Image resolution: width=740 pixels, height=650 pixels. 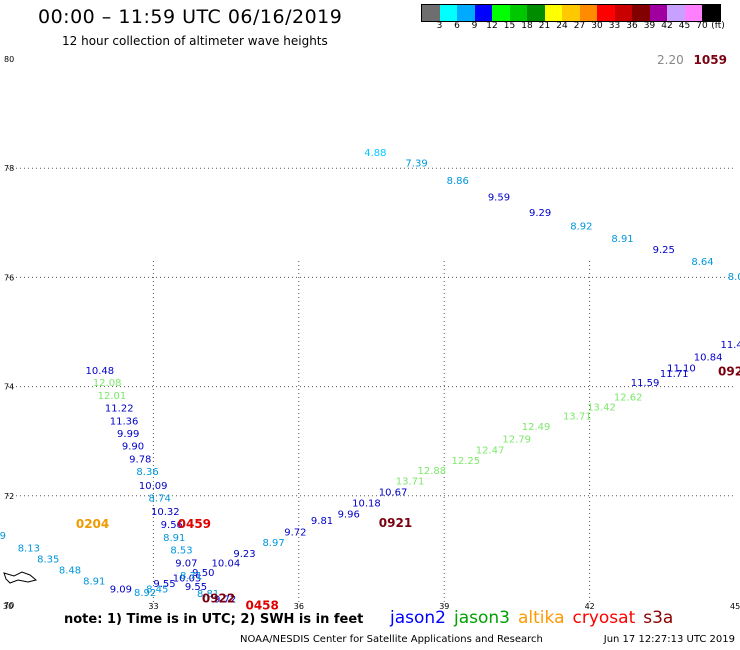 What do you see at coordinates (9, 496) in the screenshot?
I see `y-tick-label: 72` at bounding box center [9, 496].